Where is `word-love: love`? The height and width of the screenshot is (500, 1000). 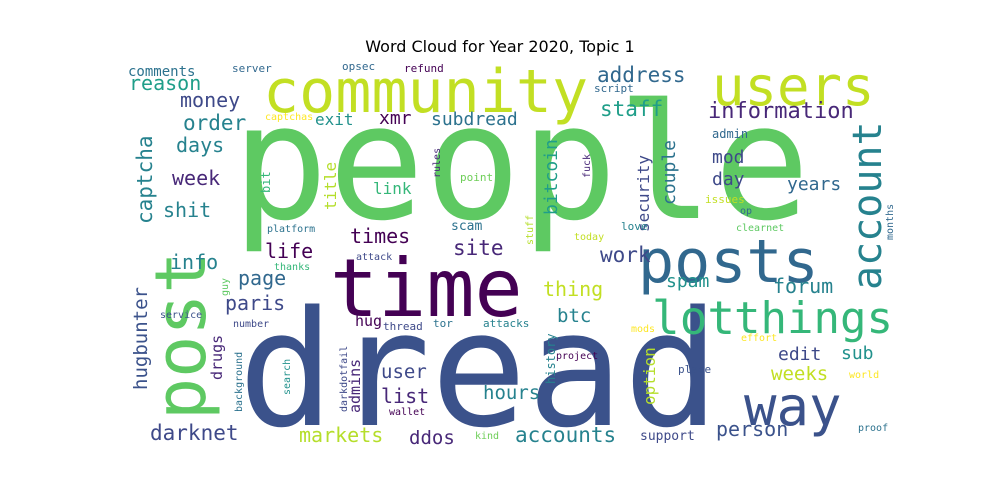
word-love: love is located at coordinates (634, 226).